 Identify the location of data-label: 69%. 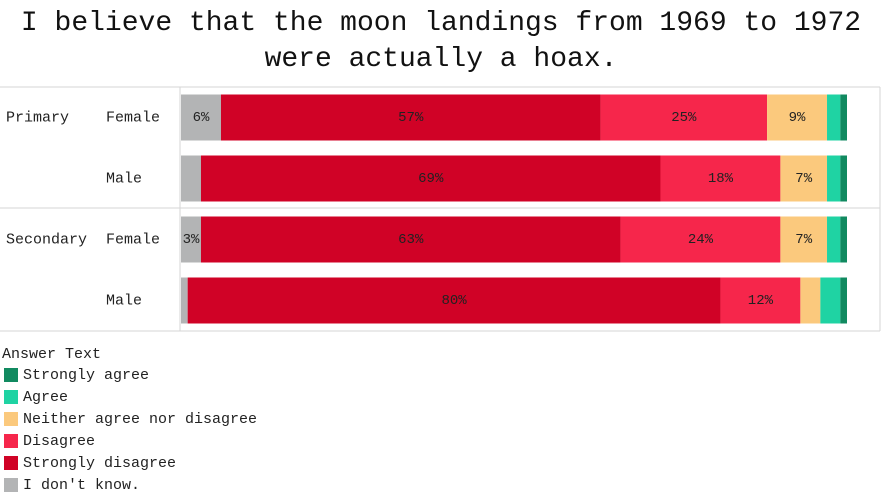
(431, 179).